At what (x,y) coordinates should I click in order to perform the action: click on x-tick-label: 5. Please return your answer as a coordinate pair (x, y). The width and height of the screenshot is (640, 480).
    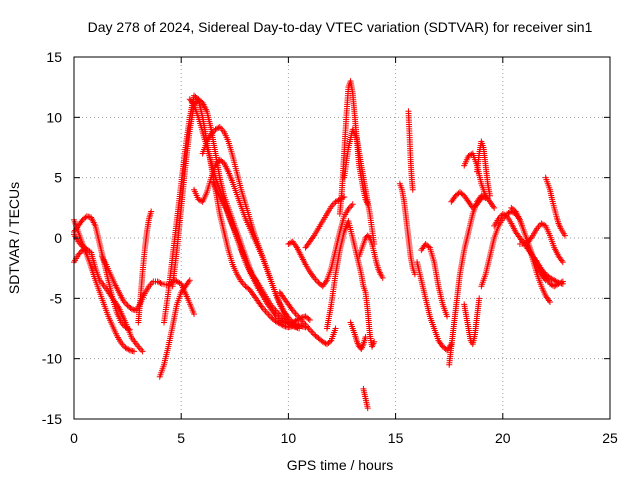
    Looking at the image, I should click on (181, 438).